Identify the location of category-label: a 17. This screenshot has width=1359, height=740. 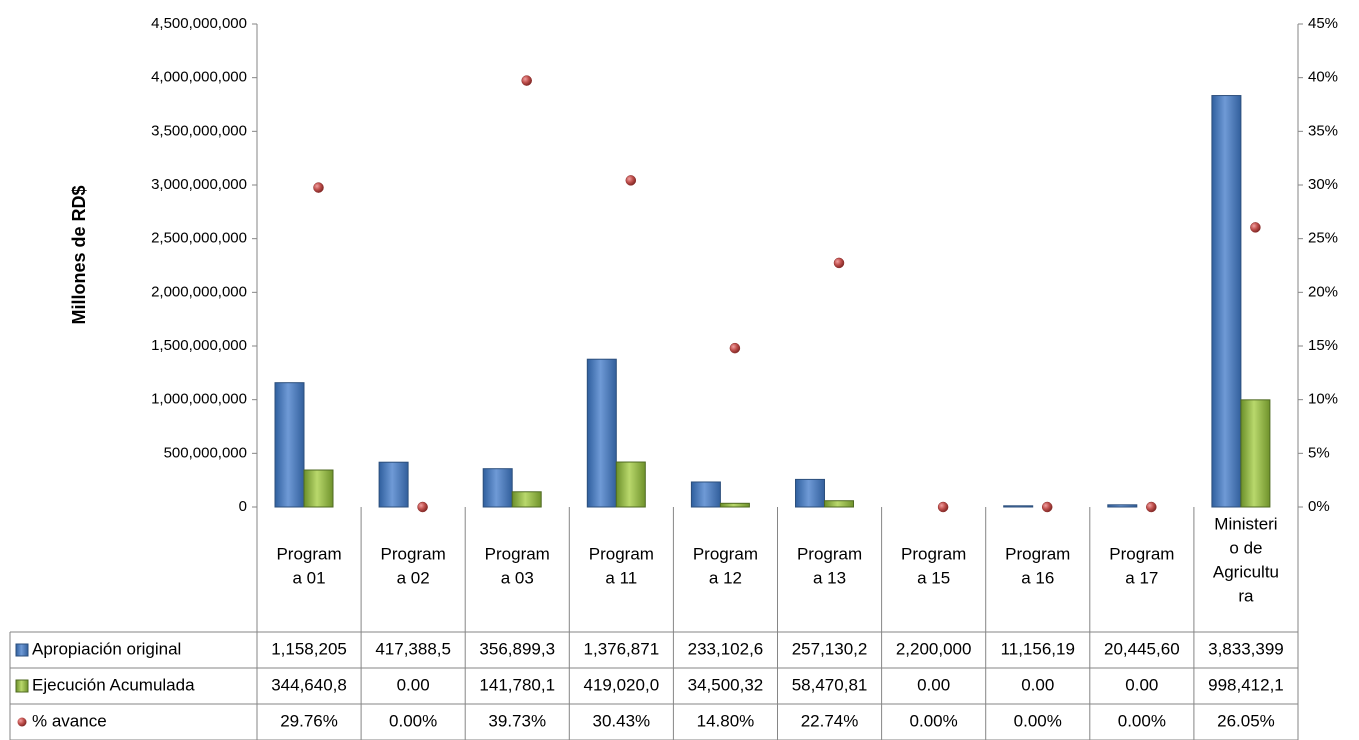
(1141, 577).